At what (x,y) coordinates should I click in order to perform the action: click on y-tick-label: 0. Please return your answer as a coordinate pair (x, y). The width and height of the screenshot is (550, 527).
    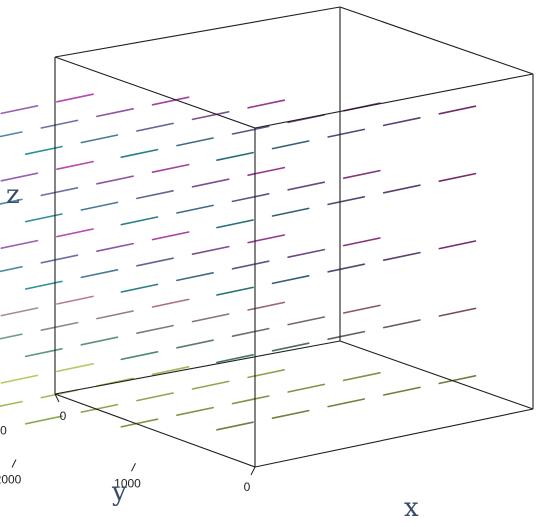
    Looking at the image, I should click on (247, 487).